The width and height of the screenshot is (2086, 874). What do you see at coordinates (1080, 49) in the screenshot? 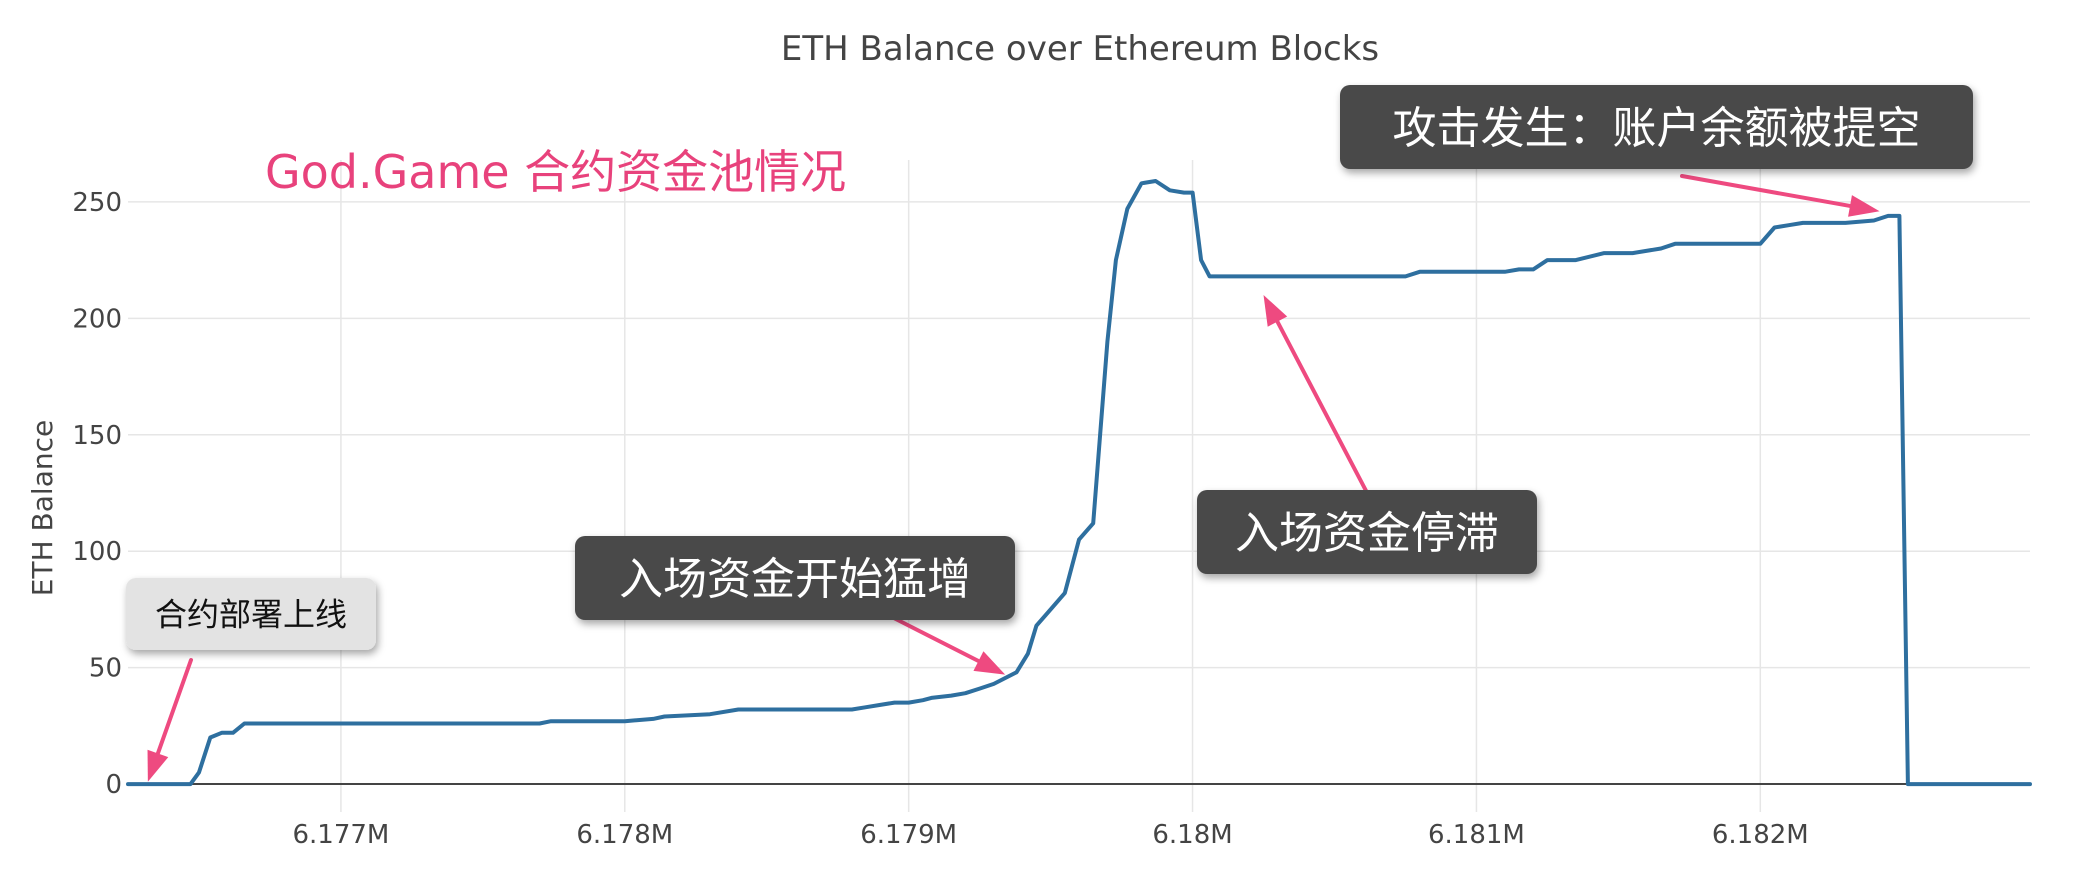
I see `chart-title: ETH Balance over Ethereum Blocks` at bounding box center [1080, 49].